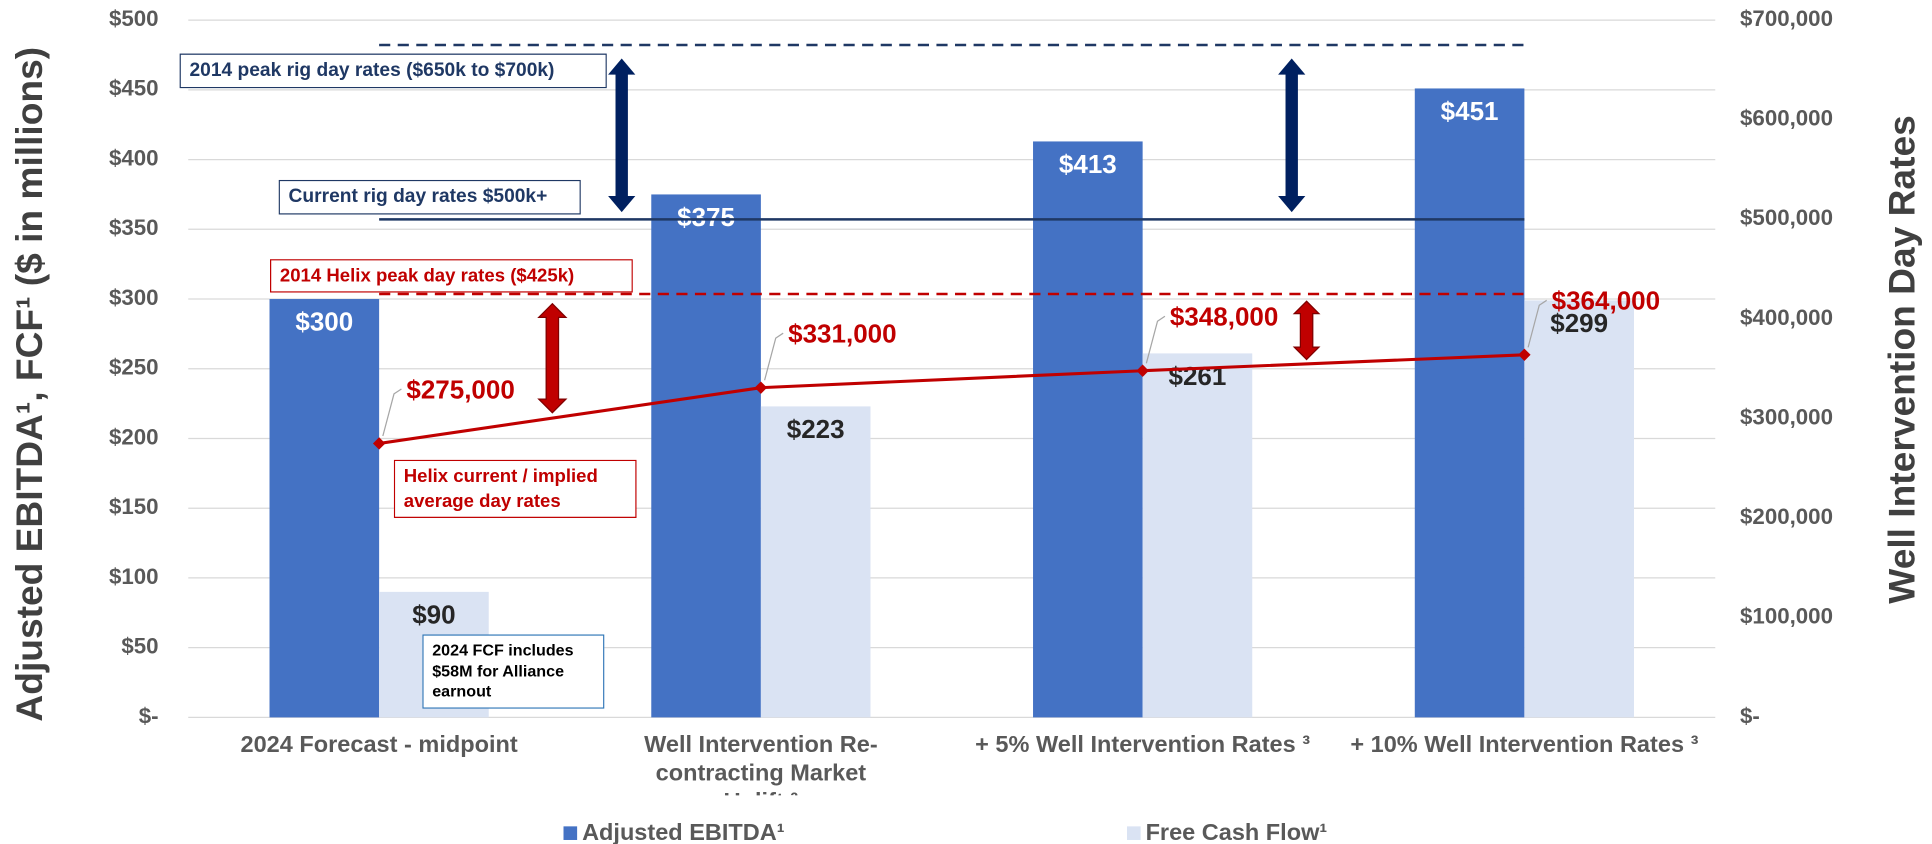 The height and width of the screenshot is (844, 1932). I want to click on y-tick-label: $450, so click(134, 88).